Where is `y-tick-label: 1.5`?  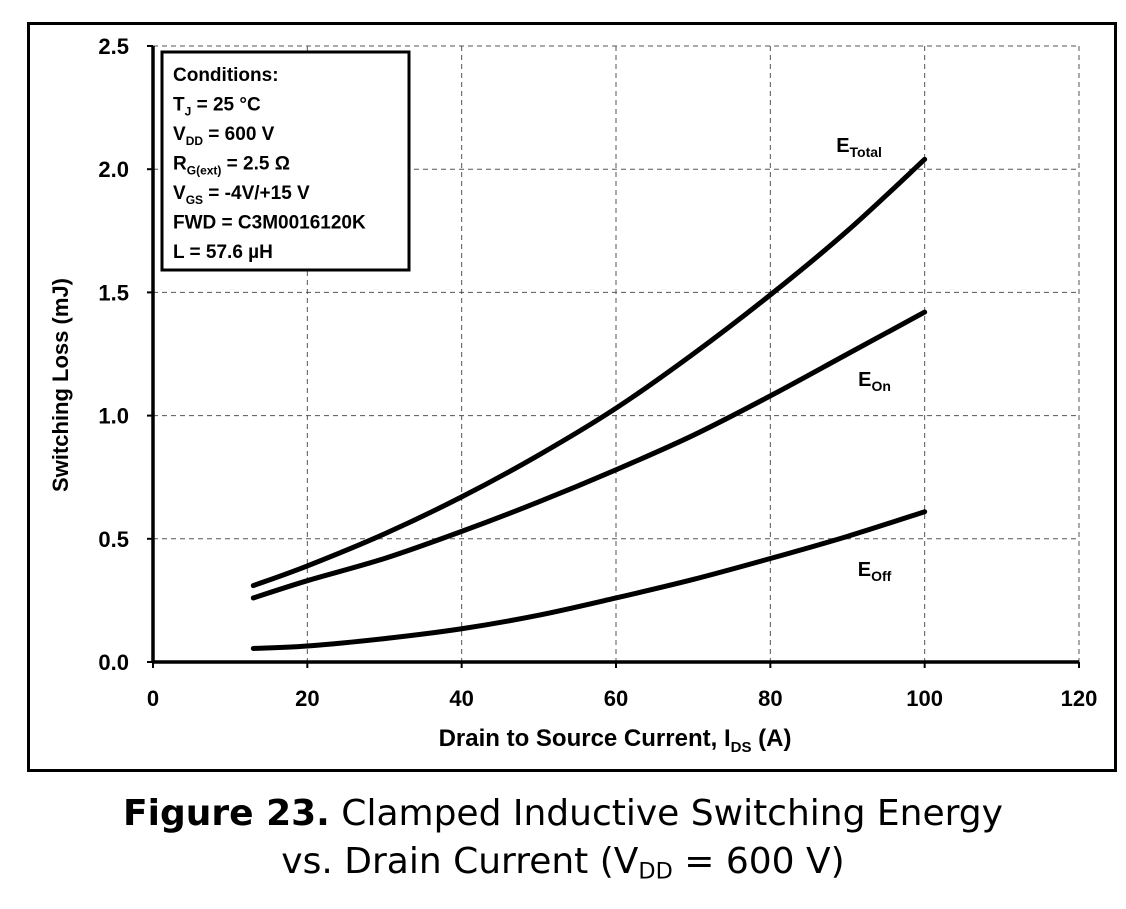 y-tick-label: 1.5 is located at coordinates (113, 292).